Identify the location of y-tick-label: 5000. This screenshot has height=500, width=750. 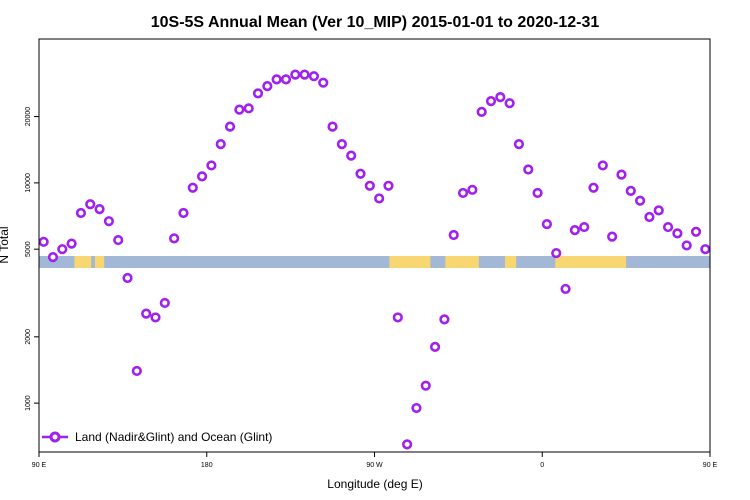
(28, 249).